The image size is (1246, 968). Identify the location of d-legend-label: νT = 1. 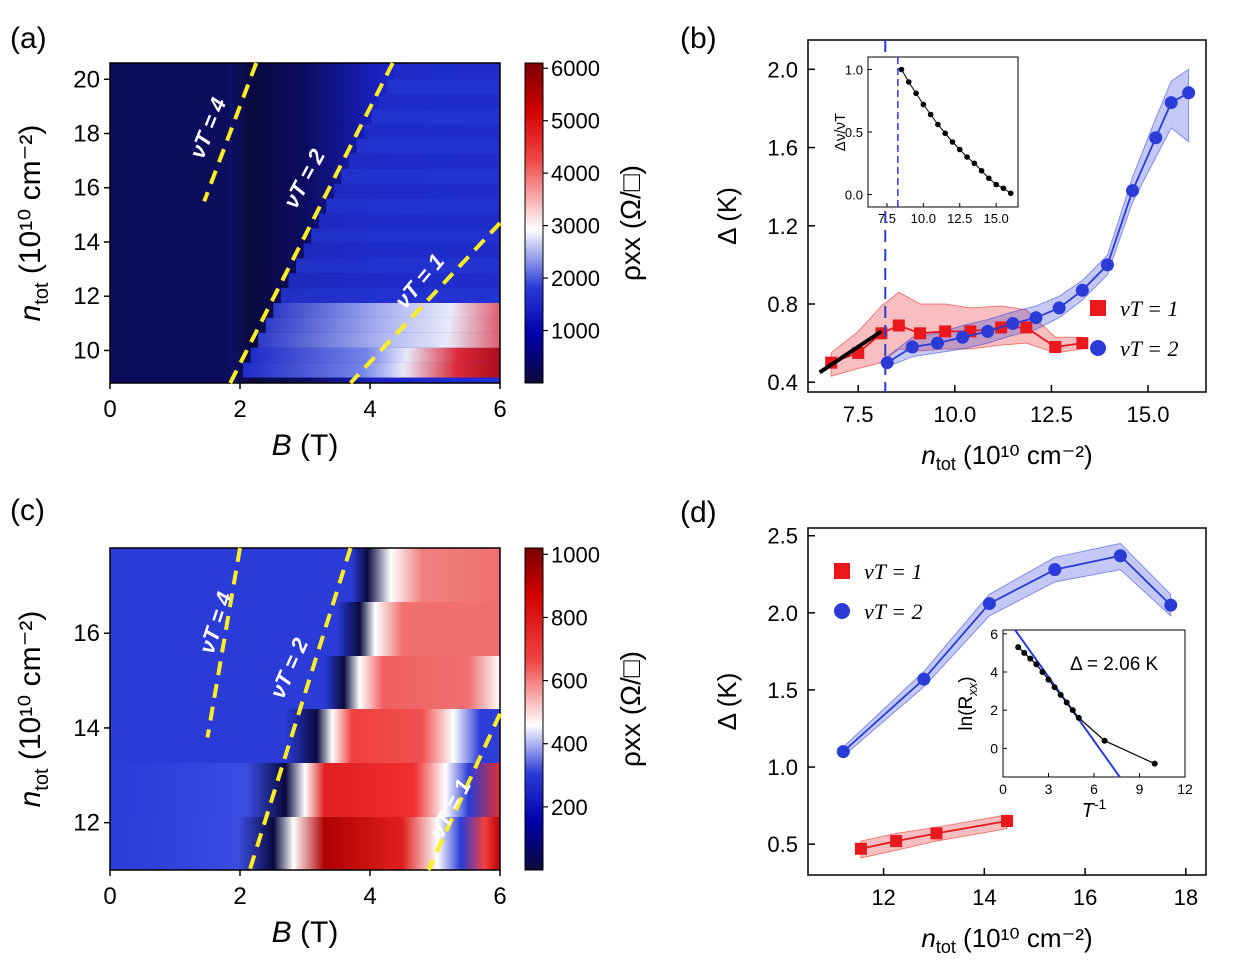
(893, 571).